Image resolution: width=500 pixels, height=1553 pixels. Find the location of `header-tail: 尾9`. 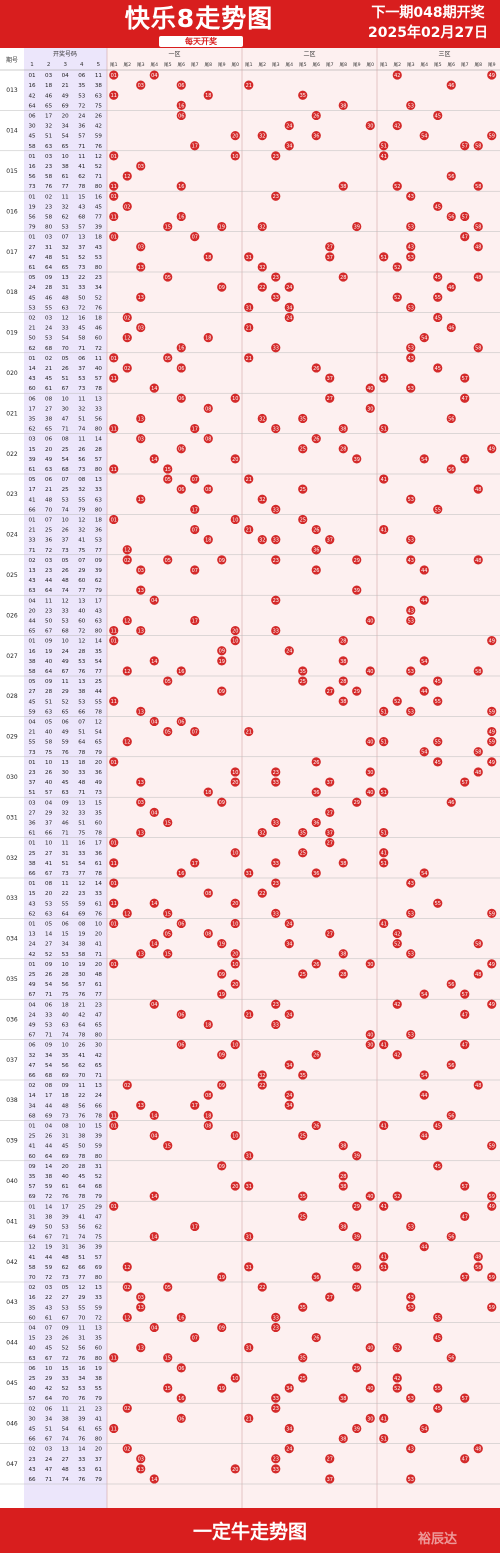

header-tail: 尾9 is located at coordinates (492, 65).